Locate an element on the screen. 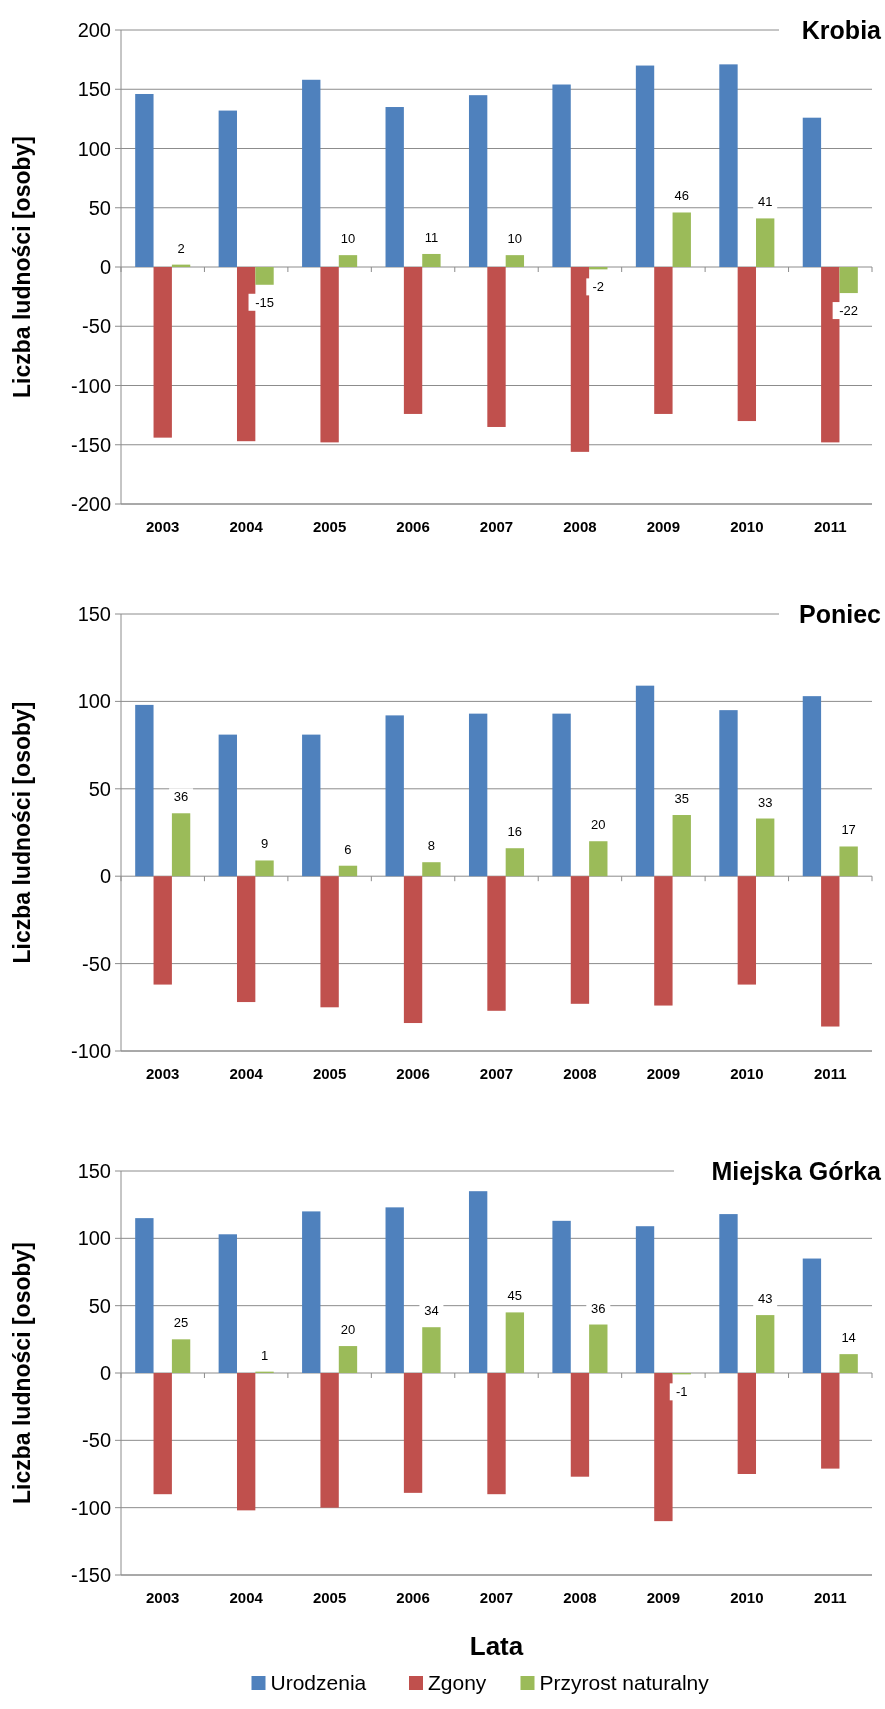 Image resolution: width=885 pixels, height=1709 pixels. x-axis-title: Lata is located at coordinates (496, 1646).